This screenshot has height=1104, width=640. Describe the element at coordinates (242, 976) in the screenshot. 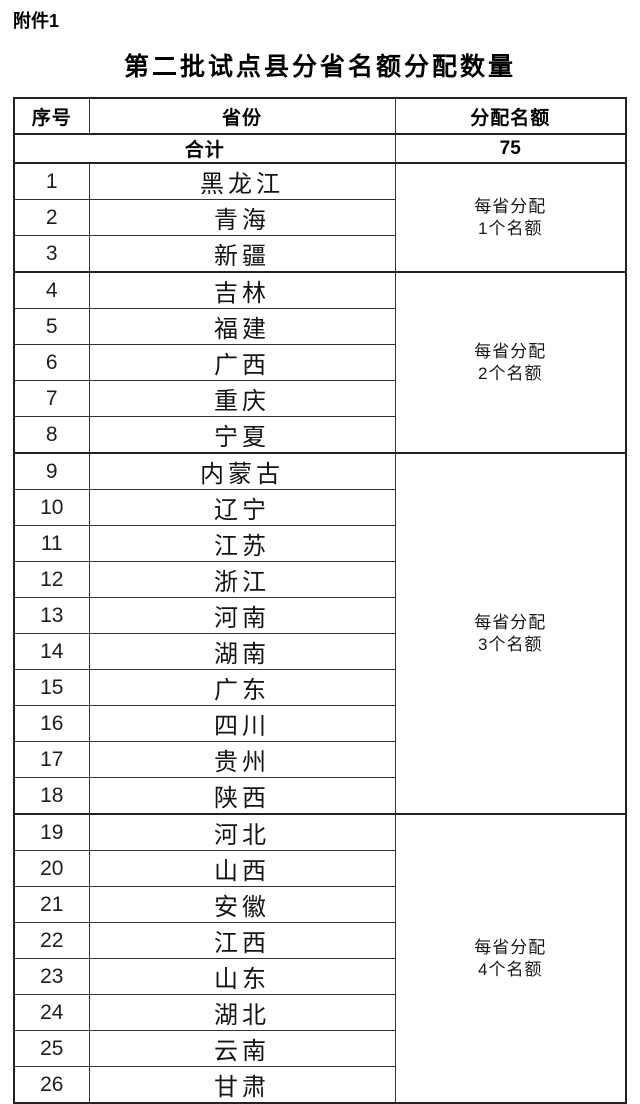

I see `province-name: 山东` at that location.